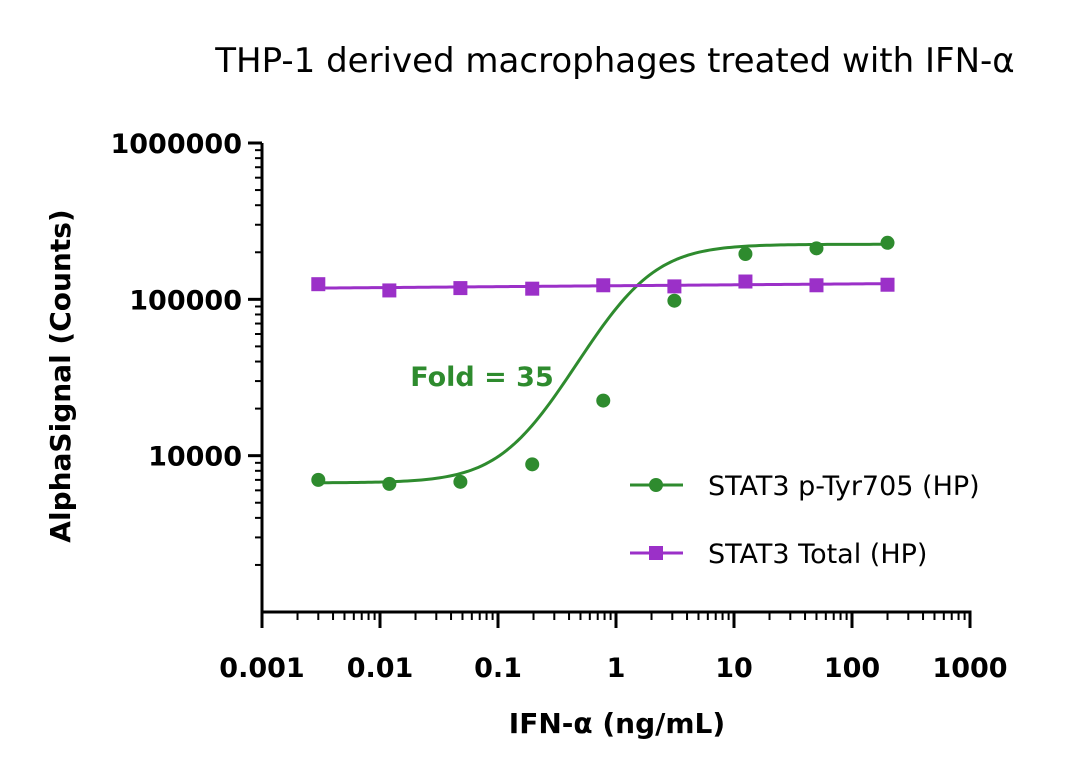 Image resolution: width=1080 pixels, height=783 pixels. I want to click on x-axis-title: IFN-α (ng/mL), so click(617, 723).